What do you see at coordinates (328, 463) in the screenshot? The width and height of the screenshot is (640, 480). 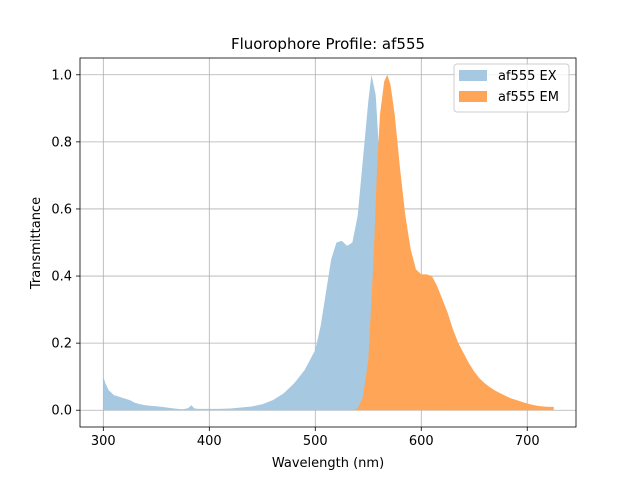 I see `x-axis-label: Wavelength (nm)` at bounding box center [328, 463].